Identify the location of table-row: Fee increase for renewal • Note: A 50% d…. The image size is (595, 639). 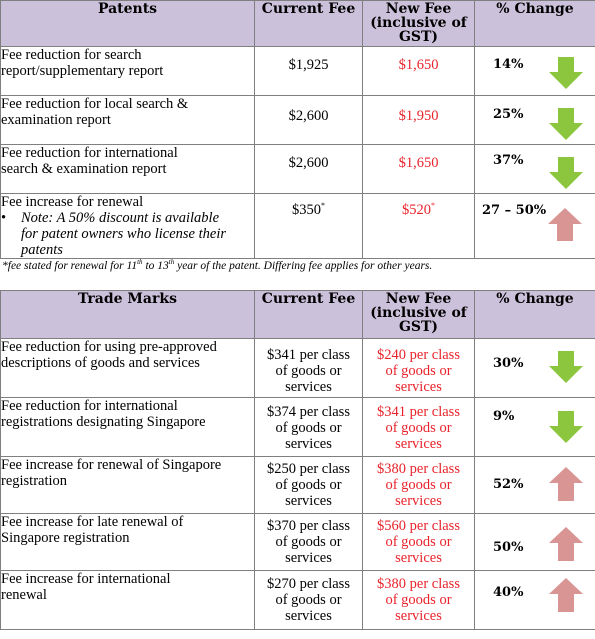
(297, 226).